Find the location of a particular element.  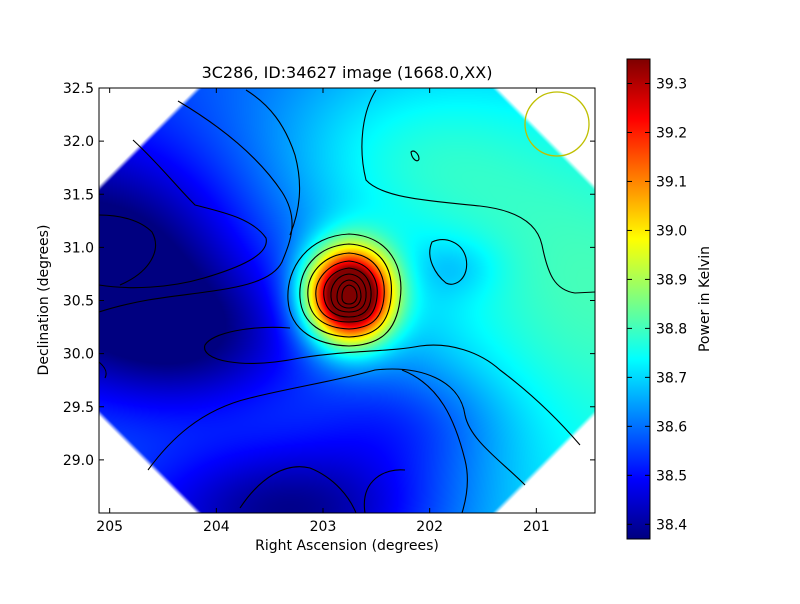

x-tick-label: 202 is located at coordinates (429, 527).